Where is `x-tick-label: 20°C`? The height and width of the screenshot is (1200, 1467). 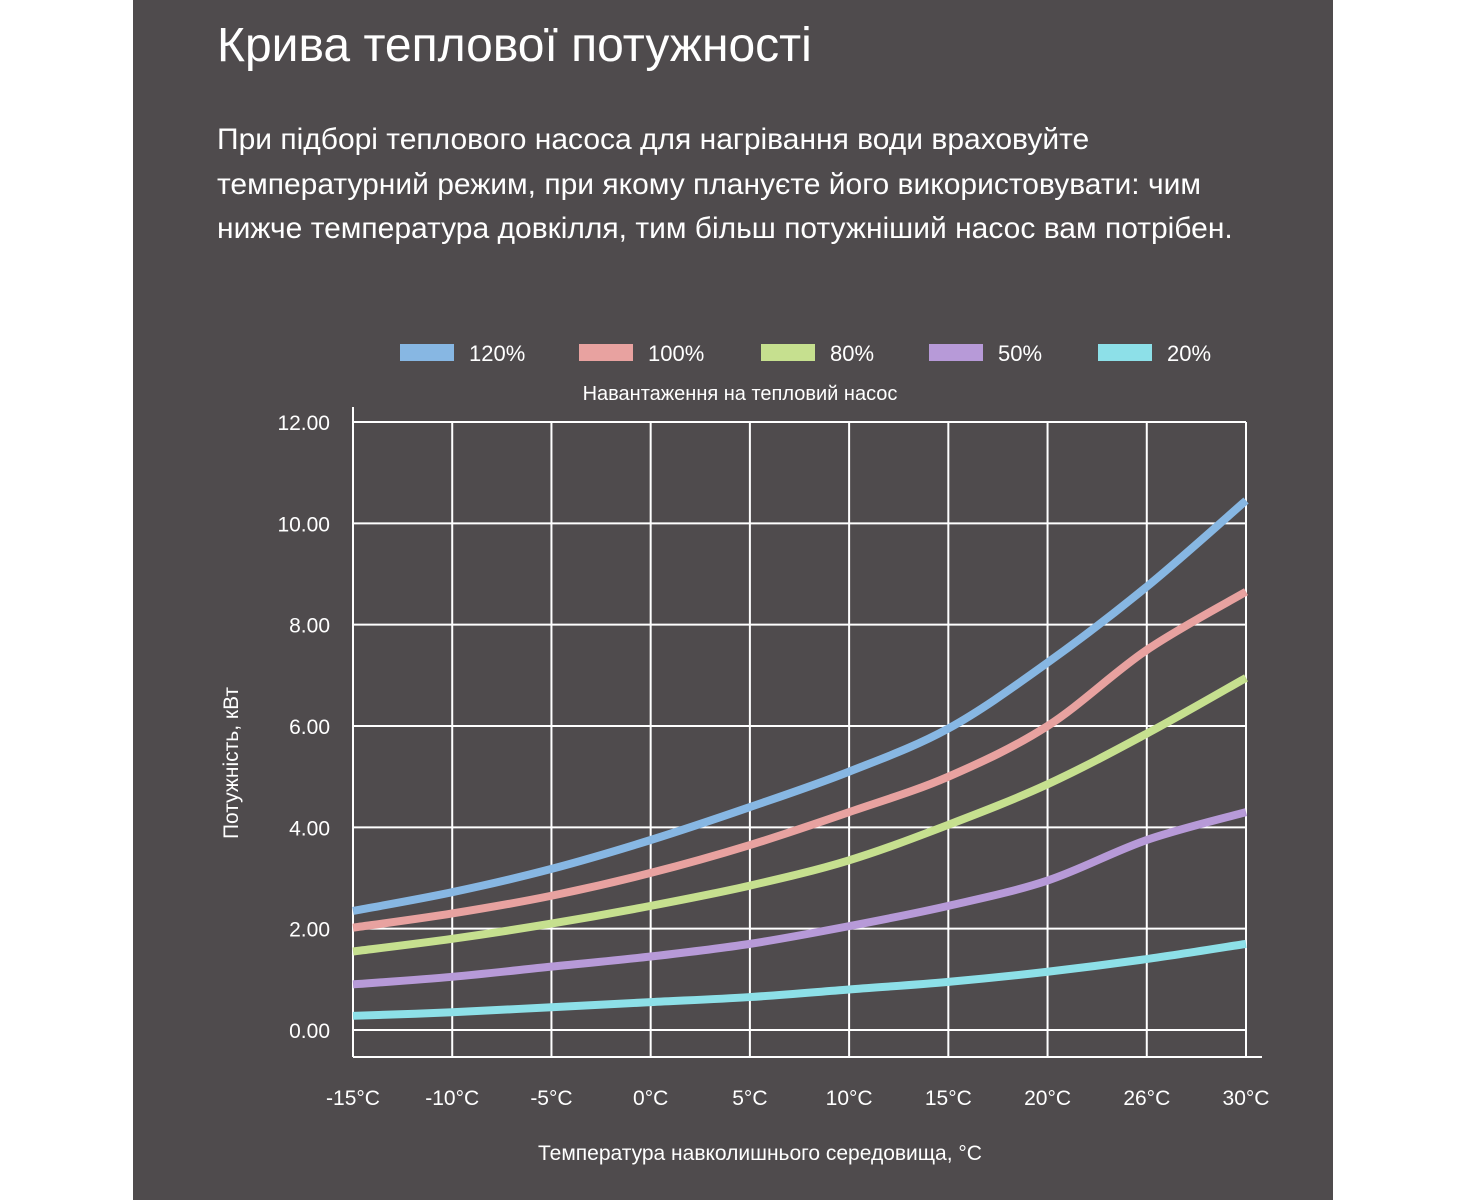 x-tick-label: 20°C is located at coordinates (1047, 1098).